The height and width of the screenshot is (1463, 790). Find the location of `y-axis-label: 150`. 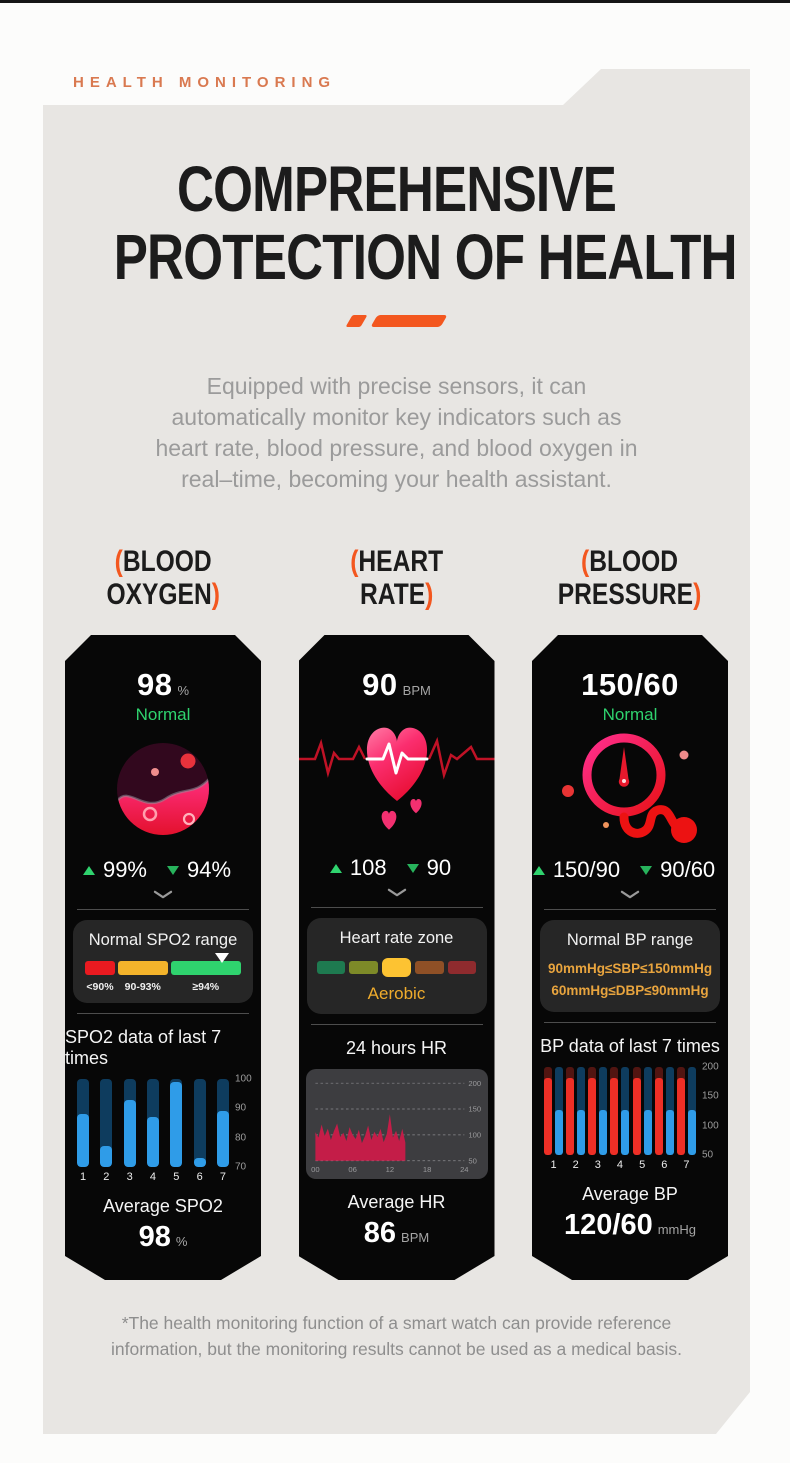

y-axis-label: 150 is located at coordinates (710, 1096).